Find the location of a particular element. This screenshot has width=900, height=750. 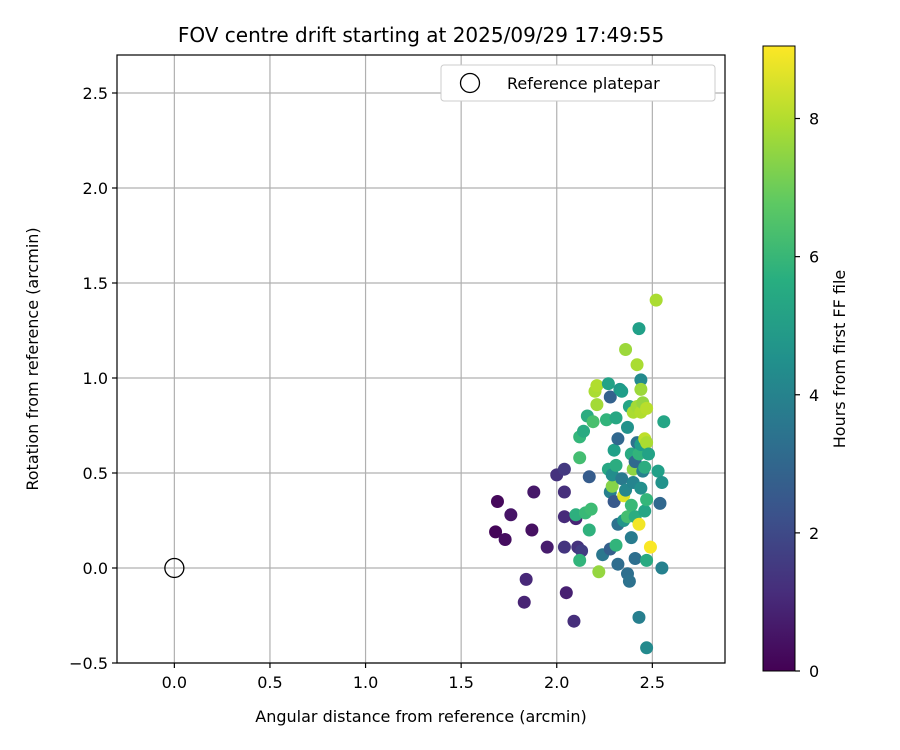

colorbar-label: Hours from first FF file is located at coordinates (839, 359).